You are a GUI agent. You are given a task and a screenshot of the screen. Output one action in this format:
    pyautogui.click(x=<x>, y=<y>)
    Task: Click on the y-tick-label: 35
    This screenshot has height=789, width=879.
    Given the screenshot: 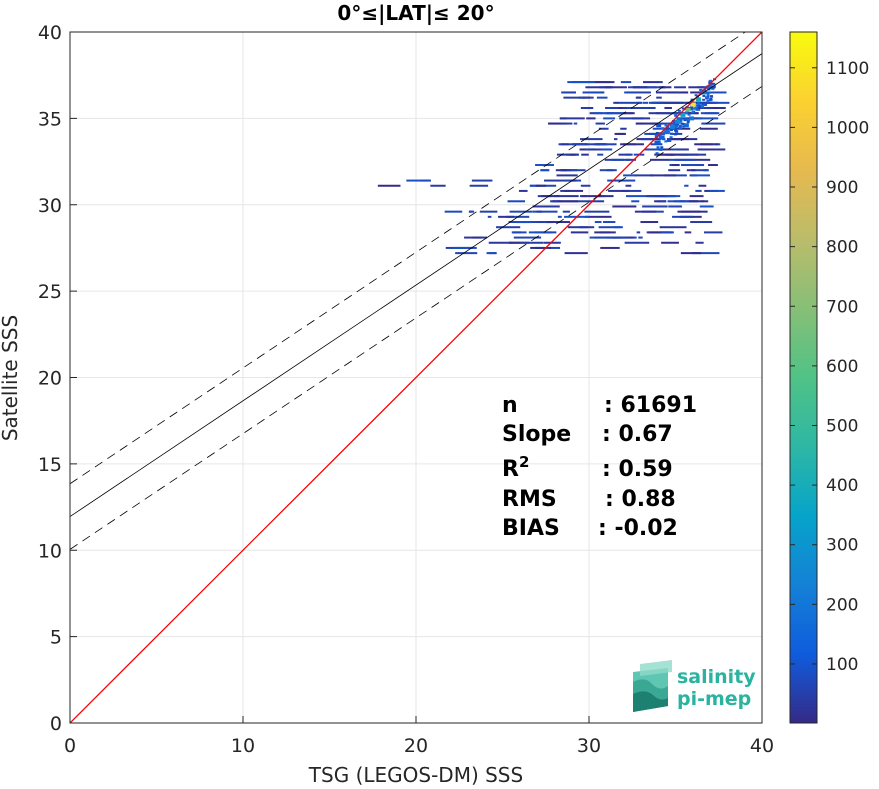 What is the action you would take?
    pyautogui.click(x=50, y=119)
    